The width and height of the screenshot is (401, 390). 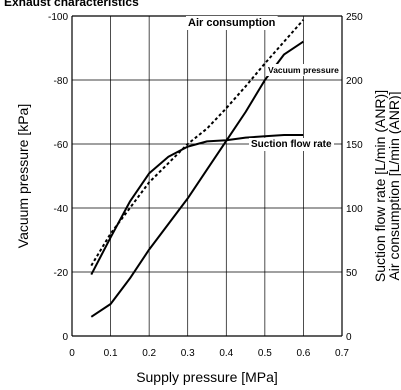 I want to click on right-y-axis-label-suction: Suction flow rate [L/min (ANR)], so click(x=380, y=186).